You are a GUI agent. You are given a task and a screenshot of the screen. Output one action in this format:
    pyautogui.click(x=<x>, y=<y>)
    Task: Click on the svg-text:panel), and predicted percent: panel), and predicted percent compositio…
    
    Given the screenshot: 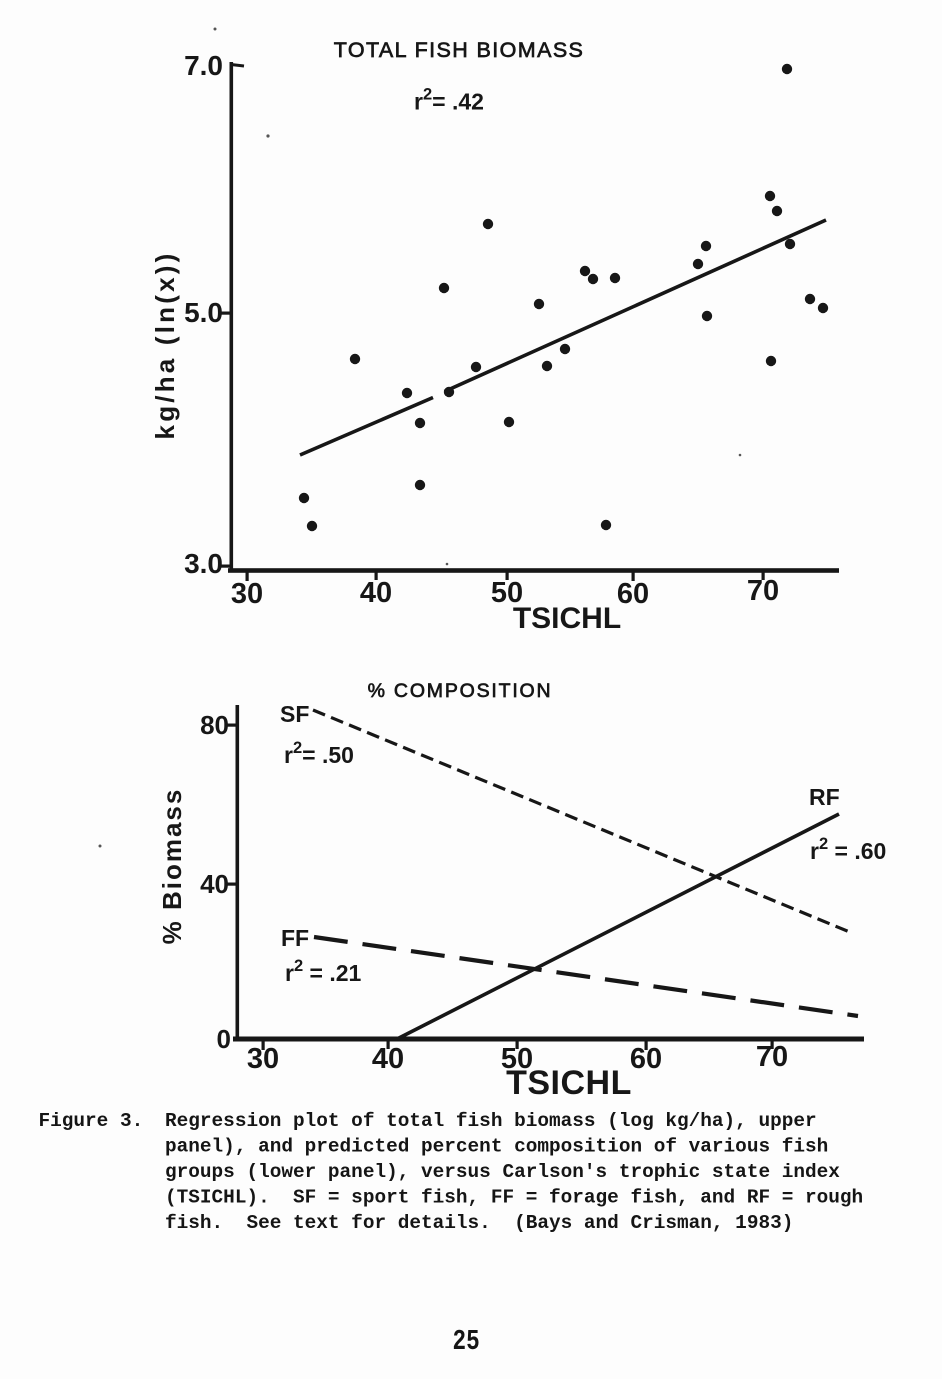 What is the action you would take?
    pyautogui.click(x=496, y=1147)
    